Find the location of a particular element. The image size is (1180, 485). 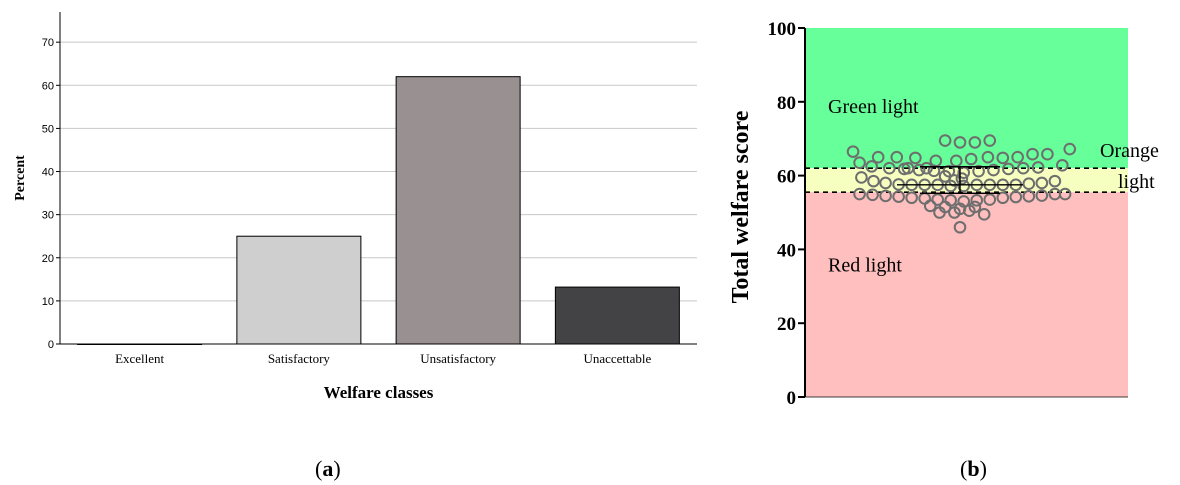

bar-unsatisfactory is located at coordinates (458, 210).